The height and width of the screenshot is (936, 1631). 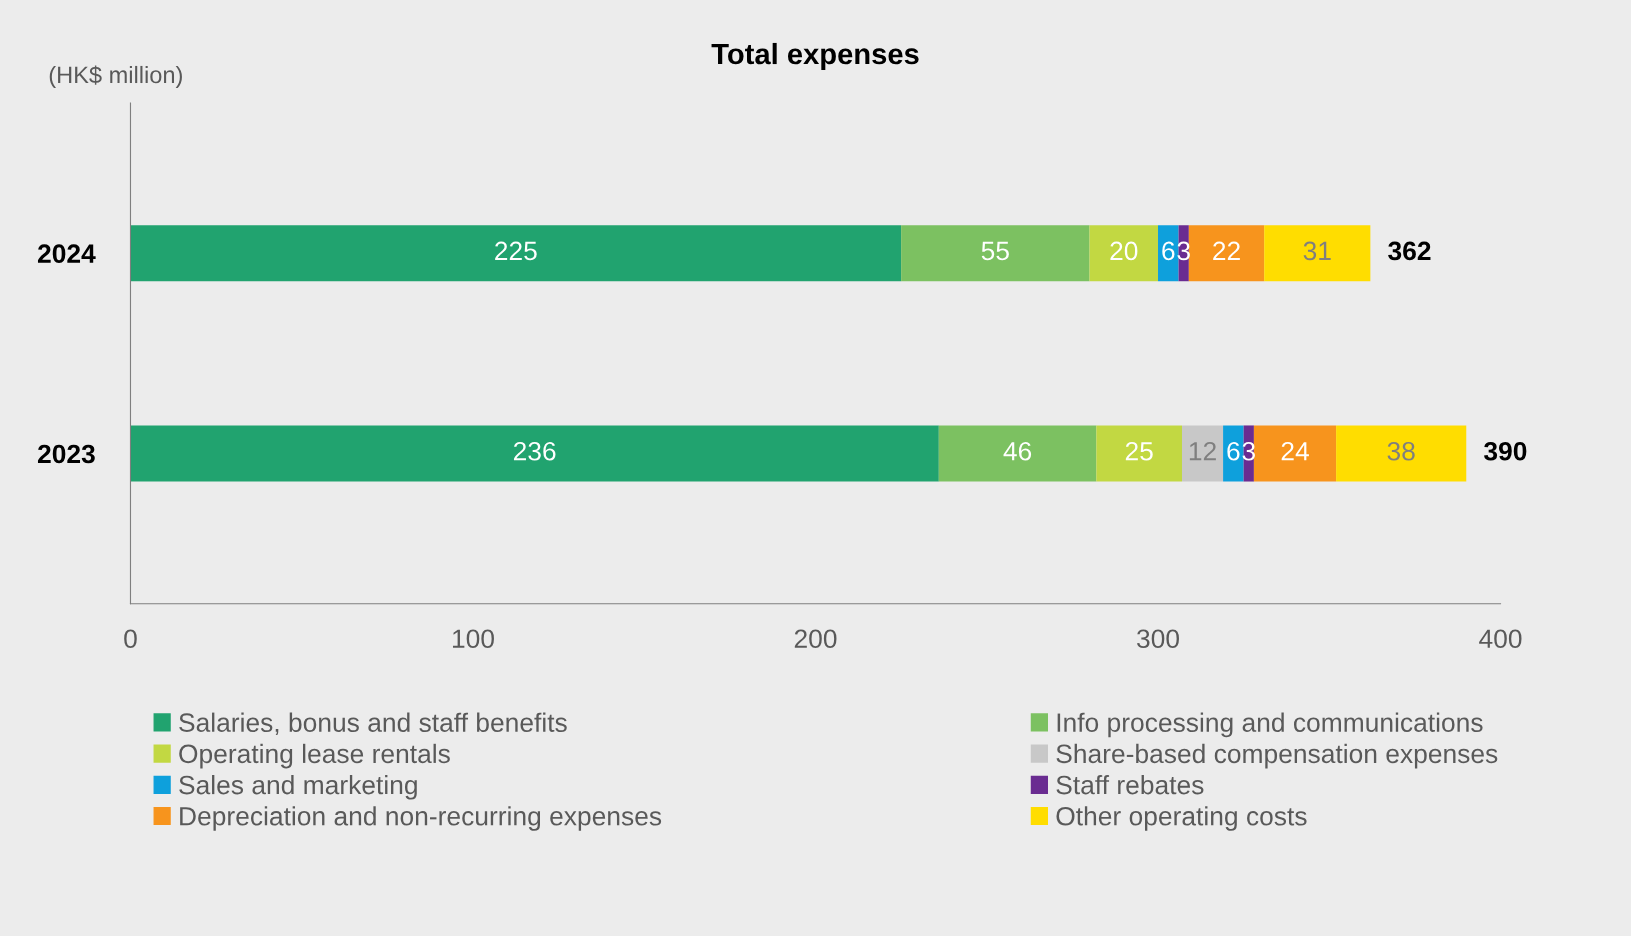 What do you see at coordinates (534, 451) in the screenshot?
I see `data-label: 236` at bounding box center [534, 451].